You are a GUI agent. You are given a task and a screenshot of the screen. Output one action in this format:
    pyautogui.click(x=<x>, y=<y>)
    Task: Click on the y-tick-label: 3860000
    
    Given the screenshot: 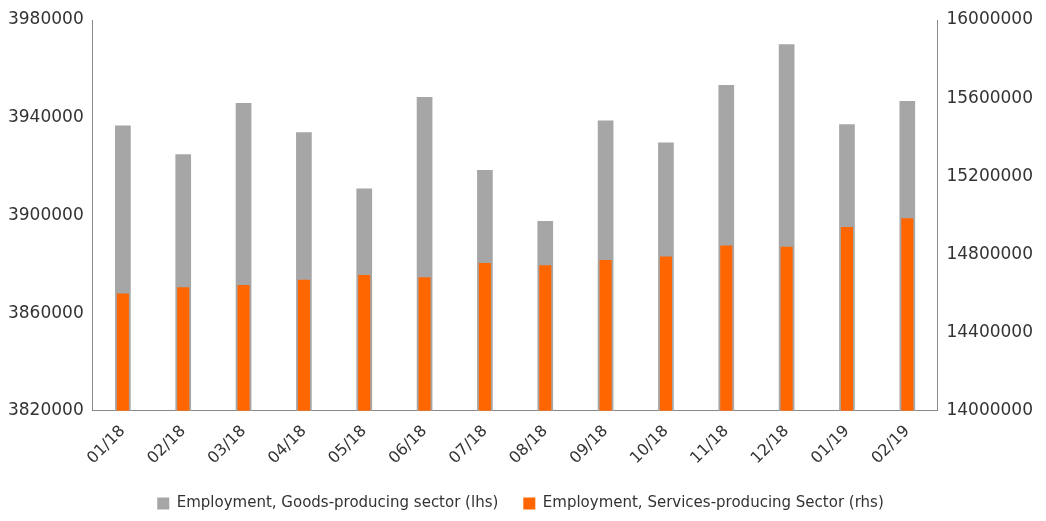 What is the action you would take?
    pyautogui.click(x=45, y=311)
    